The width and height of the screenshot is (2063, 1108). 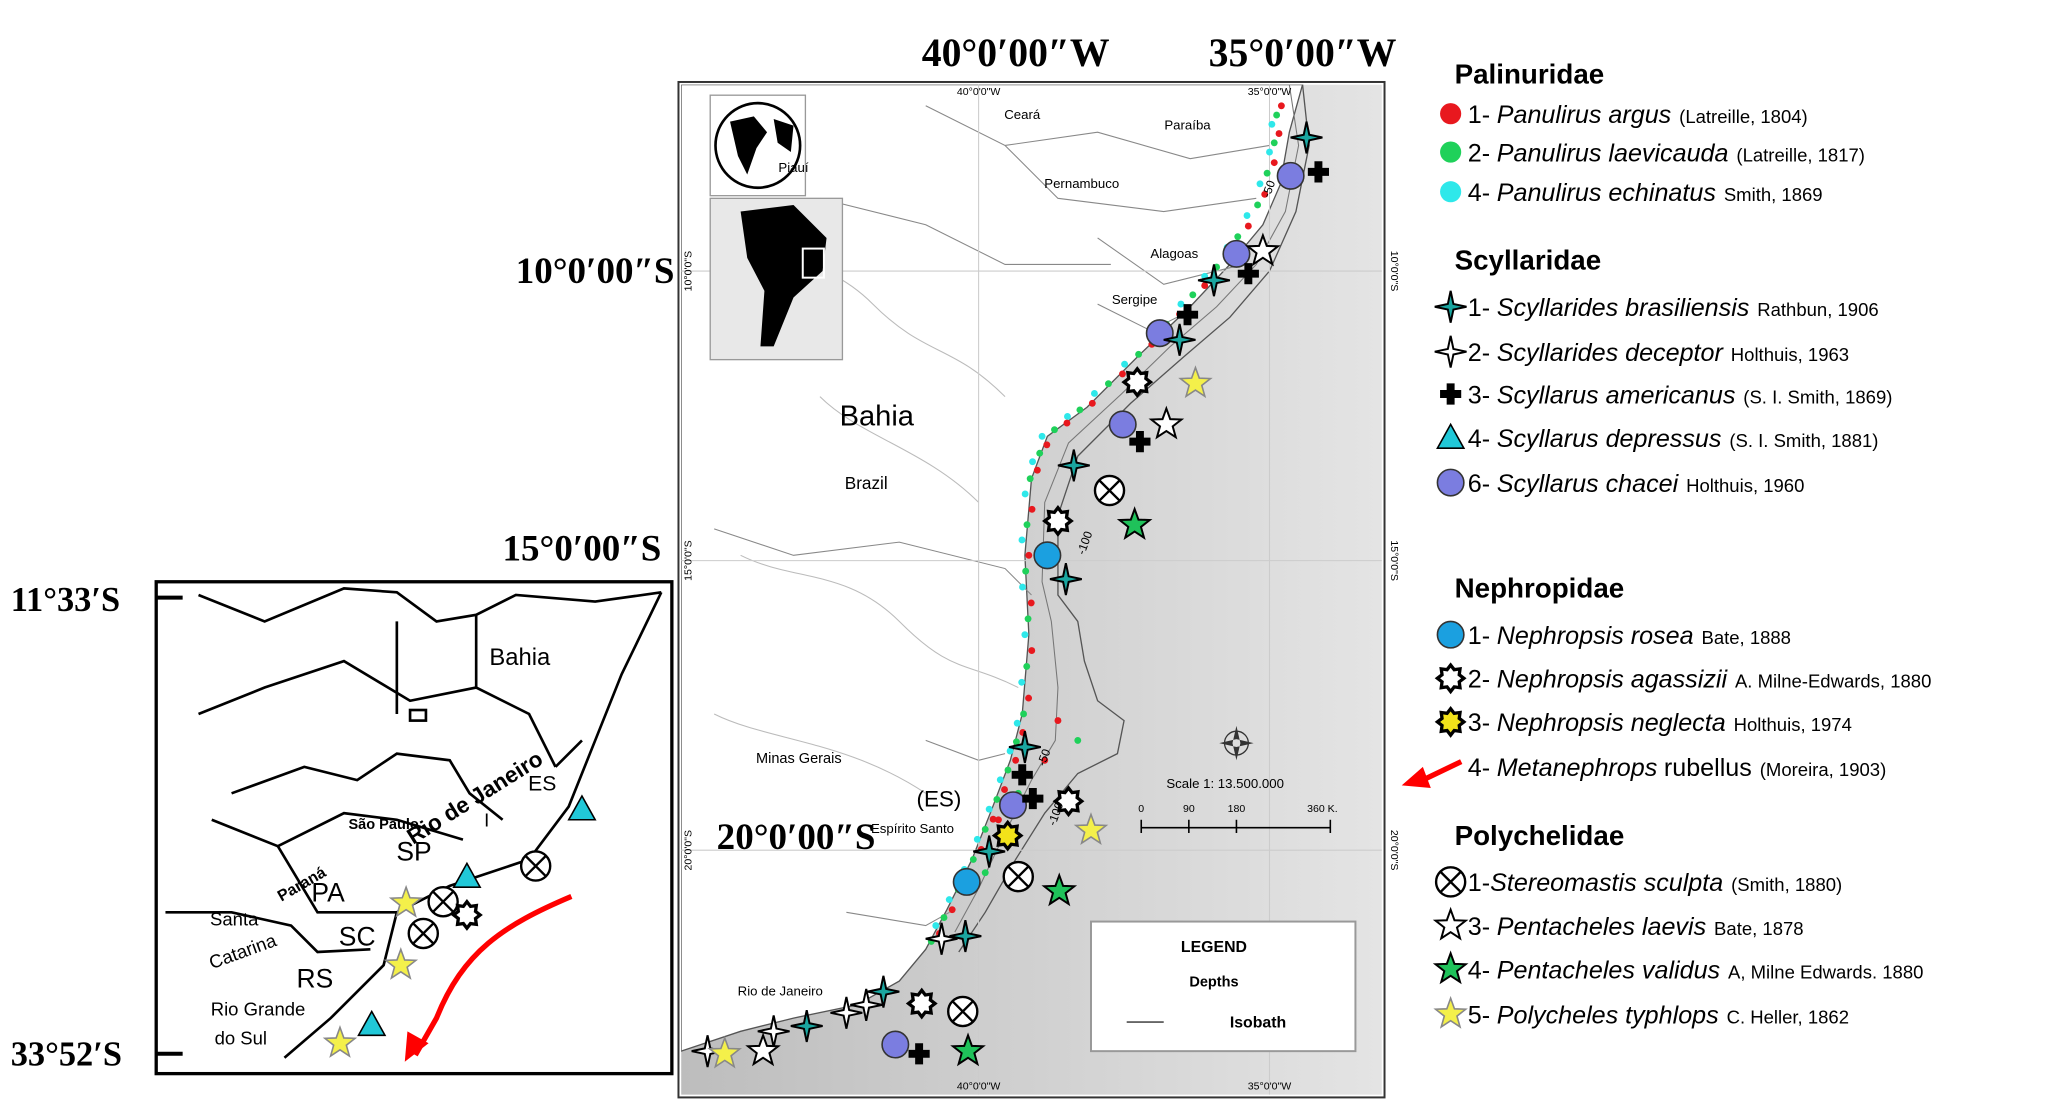 What do you see at coordinates (582, 549) in the screenshot?
I see `latitude-label: 15°0′00″S` at bounding box center [582, 549].